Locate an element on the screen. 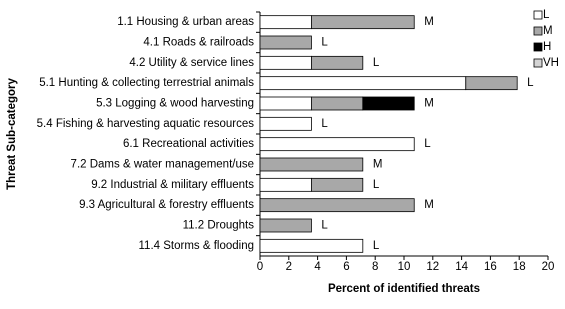 The height and width of the screenshot is (309, 565). y-tick-label: 4.2 Utility & service lines is located at coordinates (191, 63).